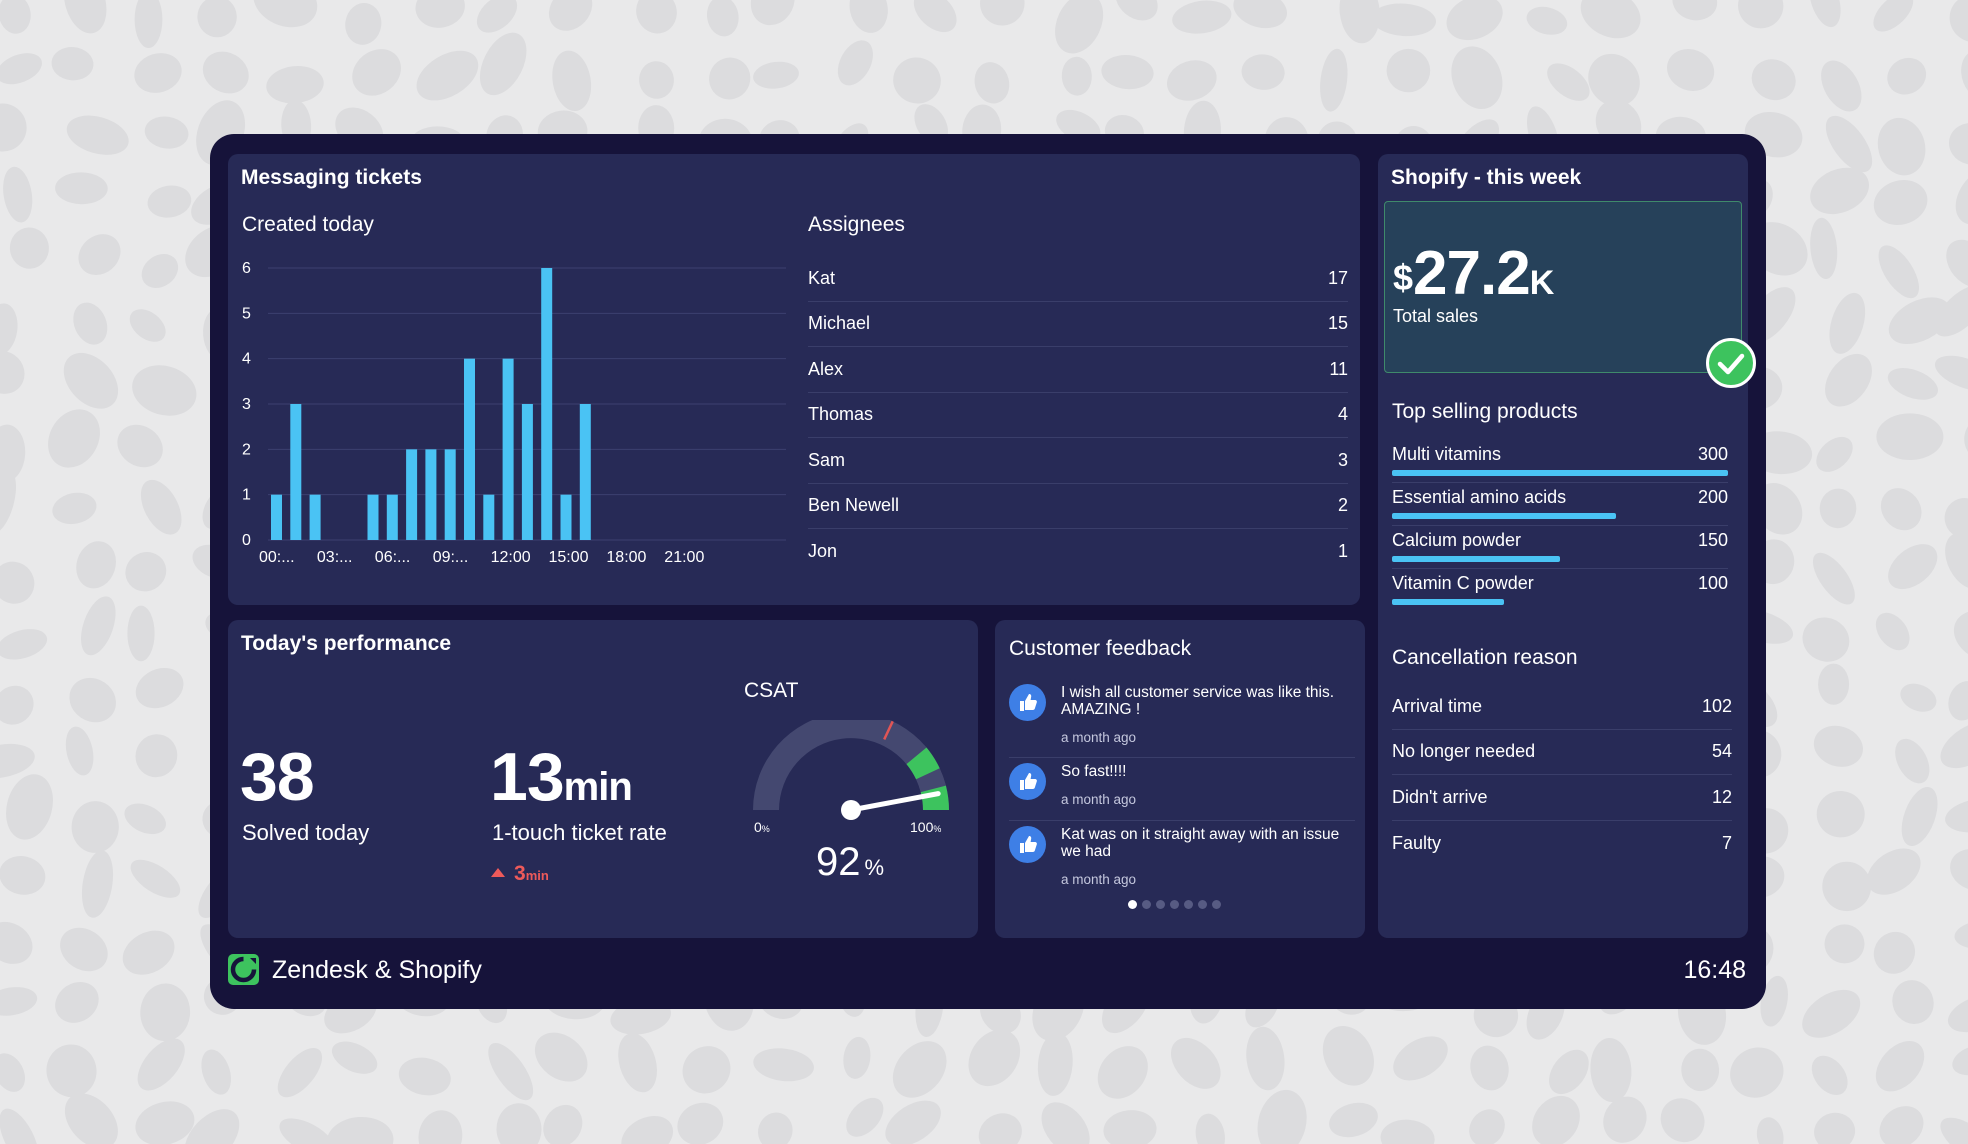  I want to click on product-bar-track, so click(1560, 473).